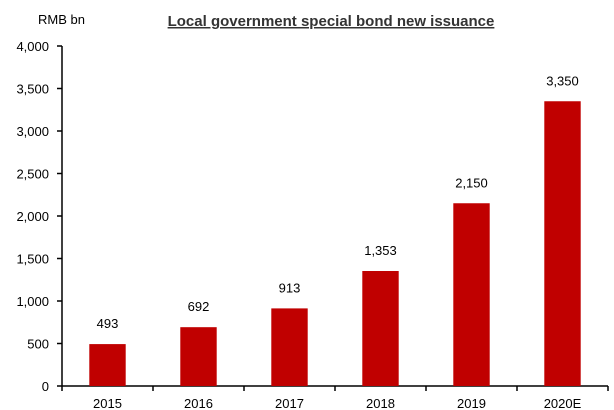 The image size is (614, 410). I want to click on y-axis-unit-label: RMB bn, so click(61, 19).